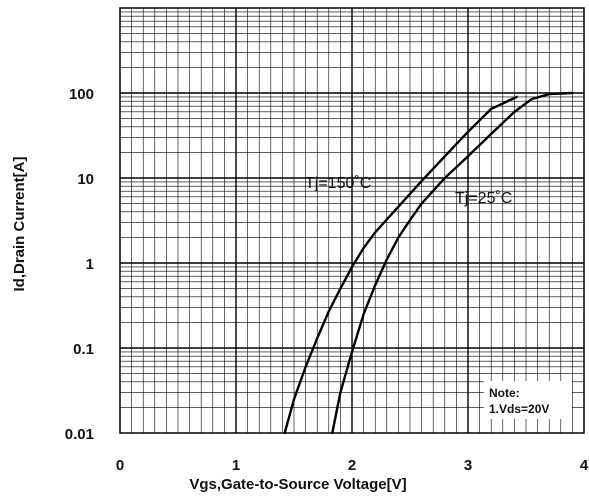 This screenshot has width=589, height=497. Describe the element at coordinates (120, 465) in the screenshot. I see `x-tick-label: 0` at that location.